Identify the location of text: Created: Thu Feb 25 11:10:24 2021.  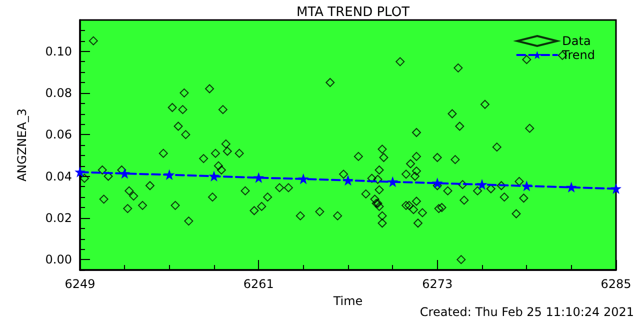
(527, 312).